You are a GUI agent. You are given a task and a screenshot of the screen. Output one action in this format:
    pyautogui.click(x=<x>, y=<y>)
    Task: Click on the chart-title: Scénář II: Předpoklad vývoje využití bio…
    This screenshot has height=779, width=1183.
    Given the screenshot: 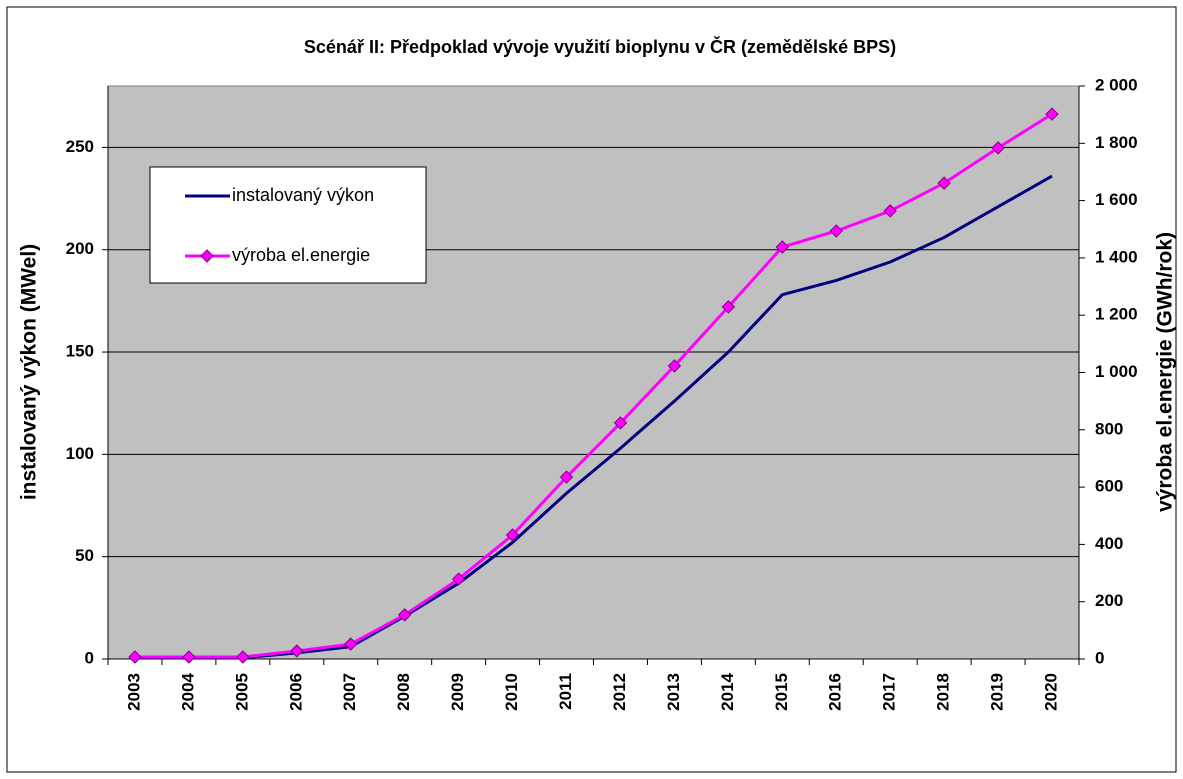 What is the action you would take?
    pyautogui.click(x=600, y=46)
    